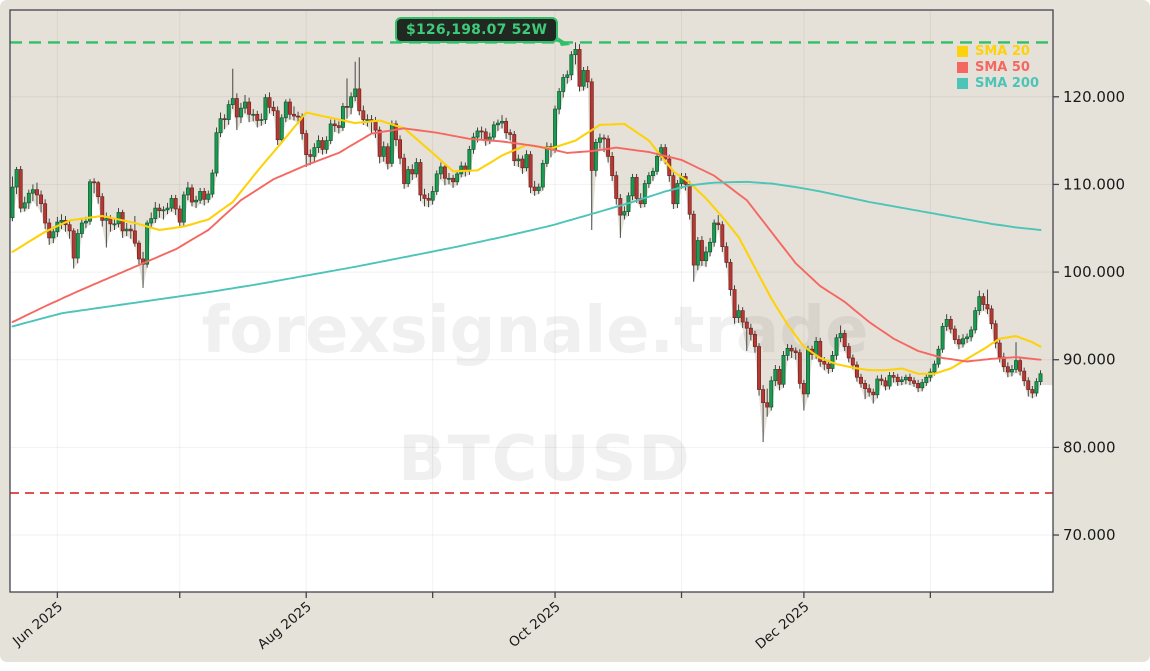  What do you see at coordinates (535, 331) in the screenshot?
I see `site-watermark: forexsignale.trade` at bounding box center [535, 331].